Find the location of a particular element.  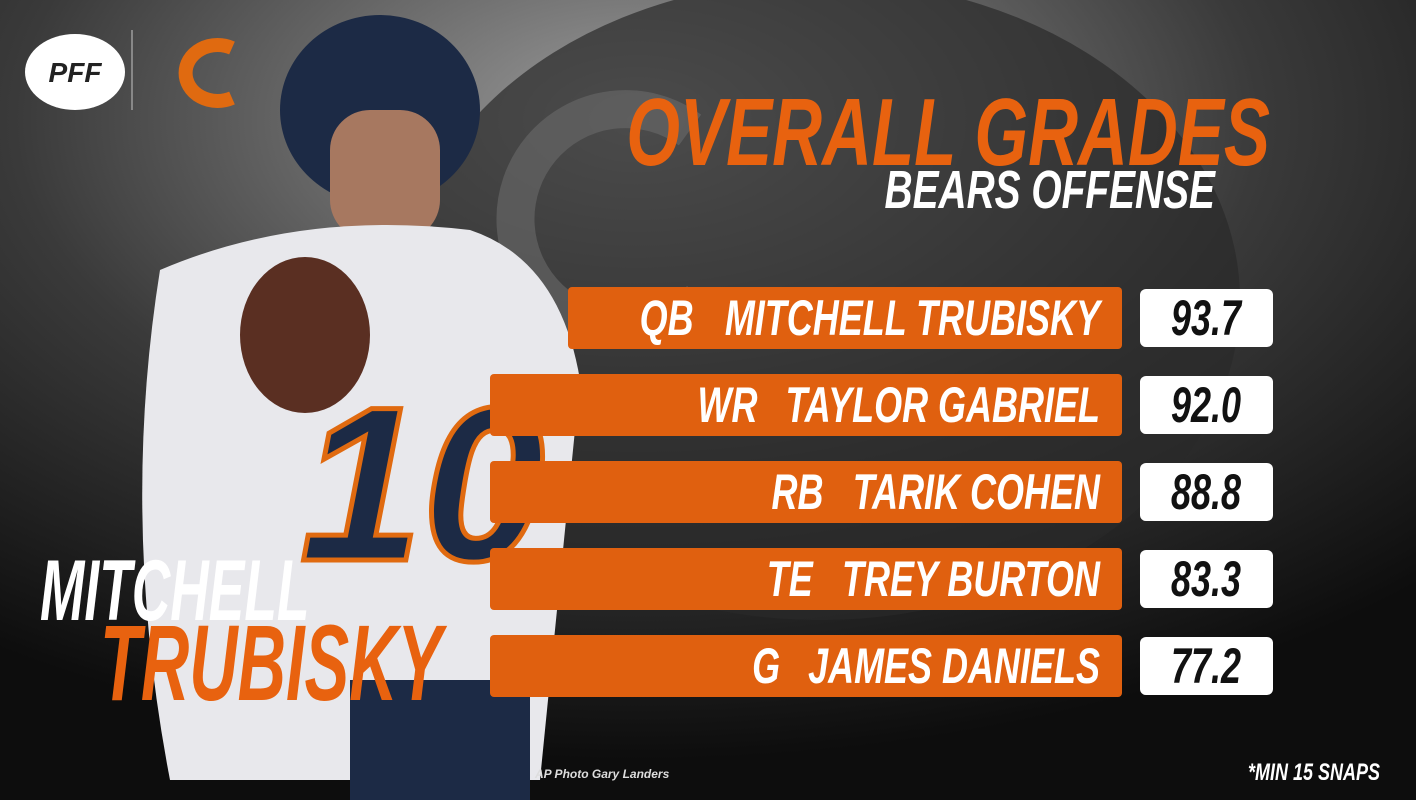

pff-logo is located at coordinates (75, 72).